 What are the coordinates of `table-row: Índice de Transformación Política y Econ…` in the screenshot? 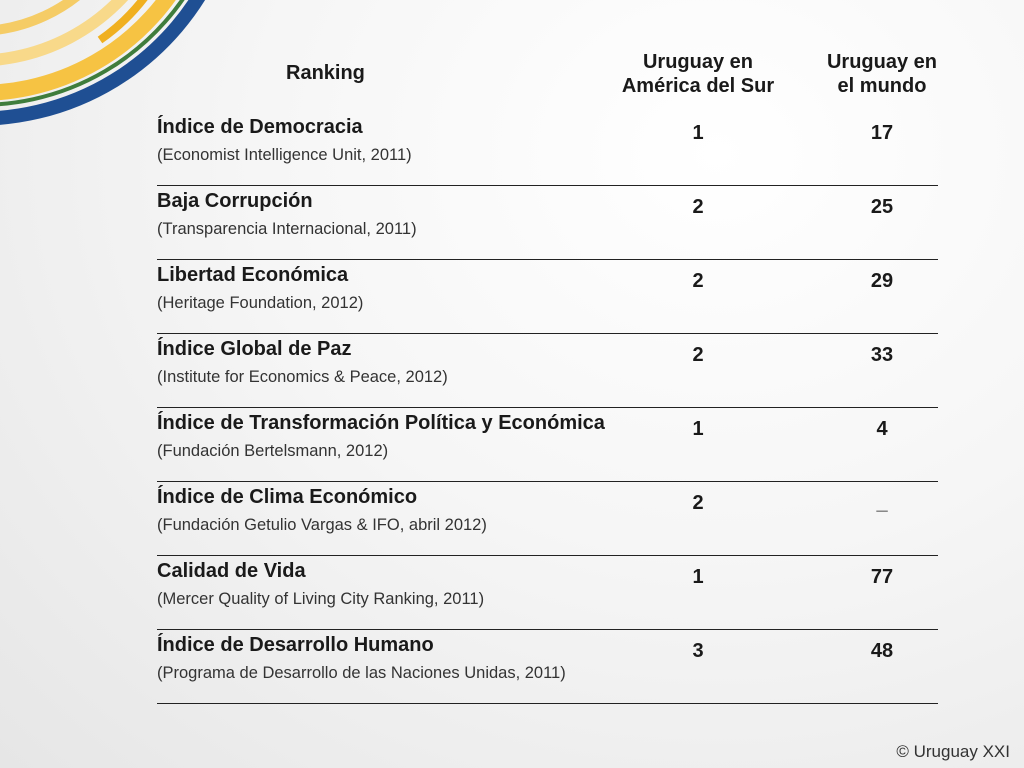 It's located at (547, 445).